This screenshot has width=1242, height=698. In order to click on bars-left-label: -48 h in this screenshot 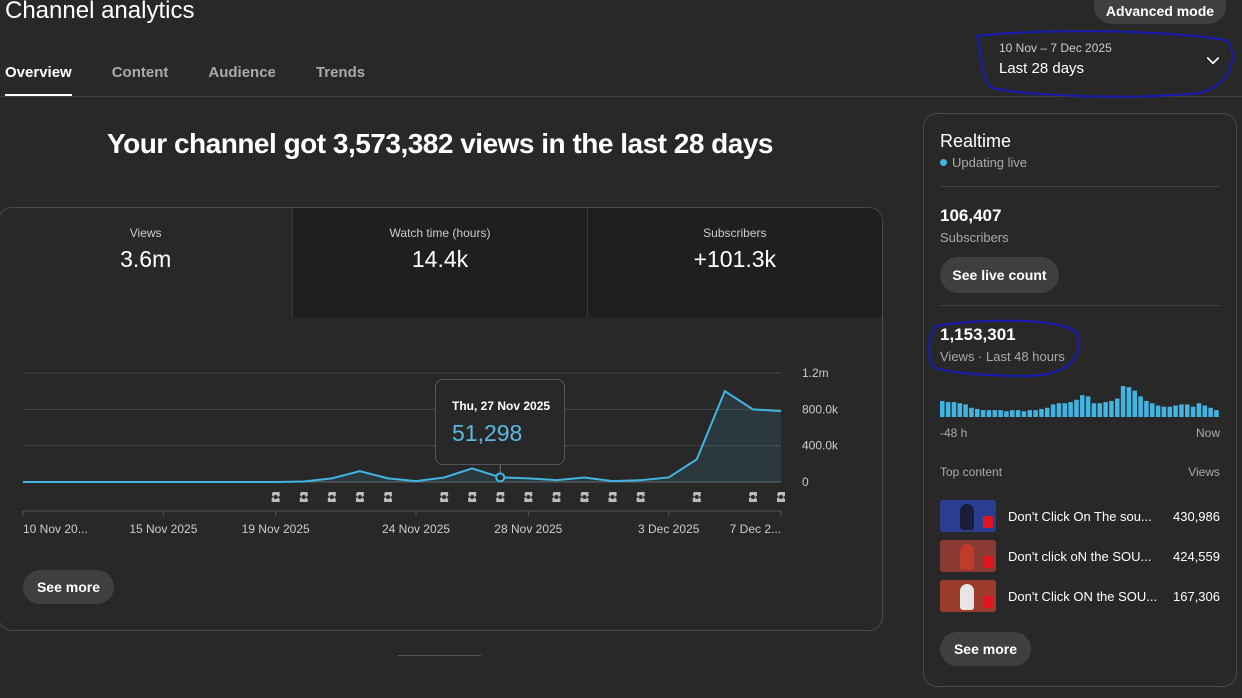, I will do `click(954, 433)`.